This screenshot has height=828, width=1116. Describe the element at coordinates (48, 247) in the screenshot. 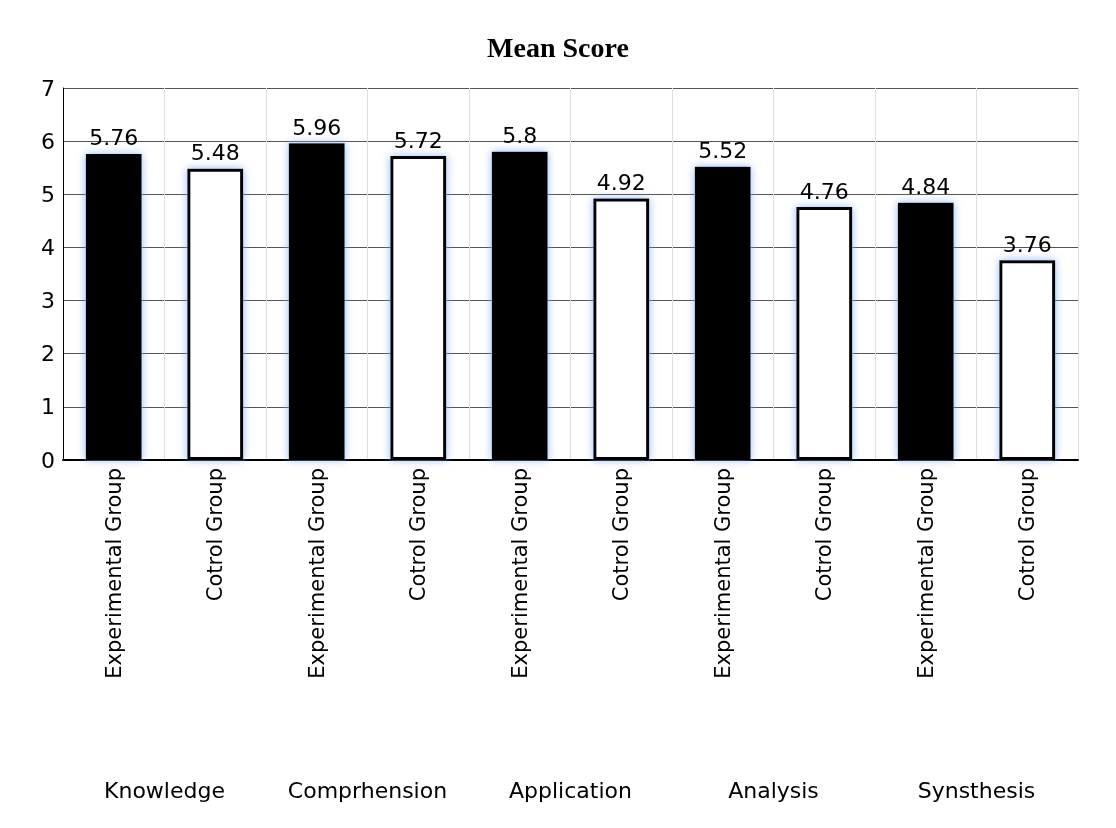

I see `y-tick-label: 4` at that location.